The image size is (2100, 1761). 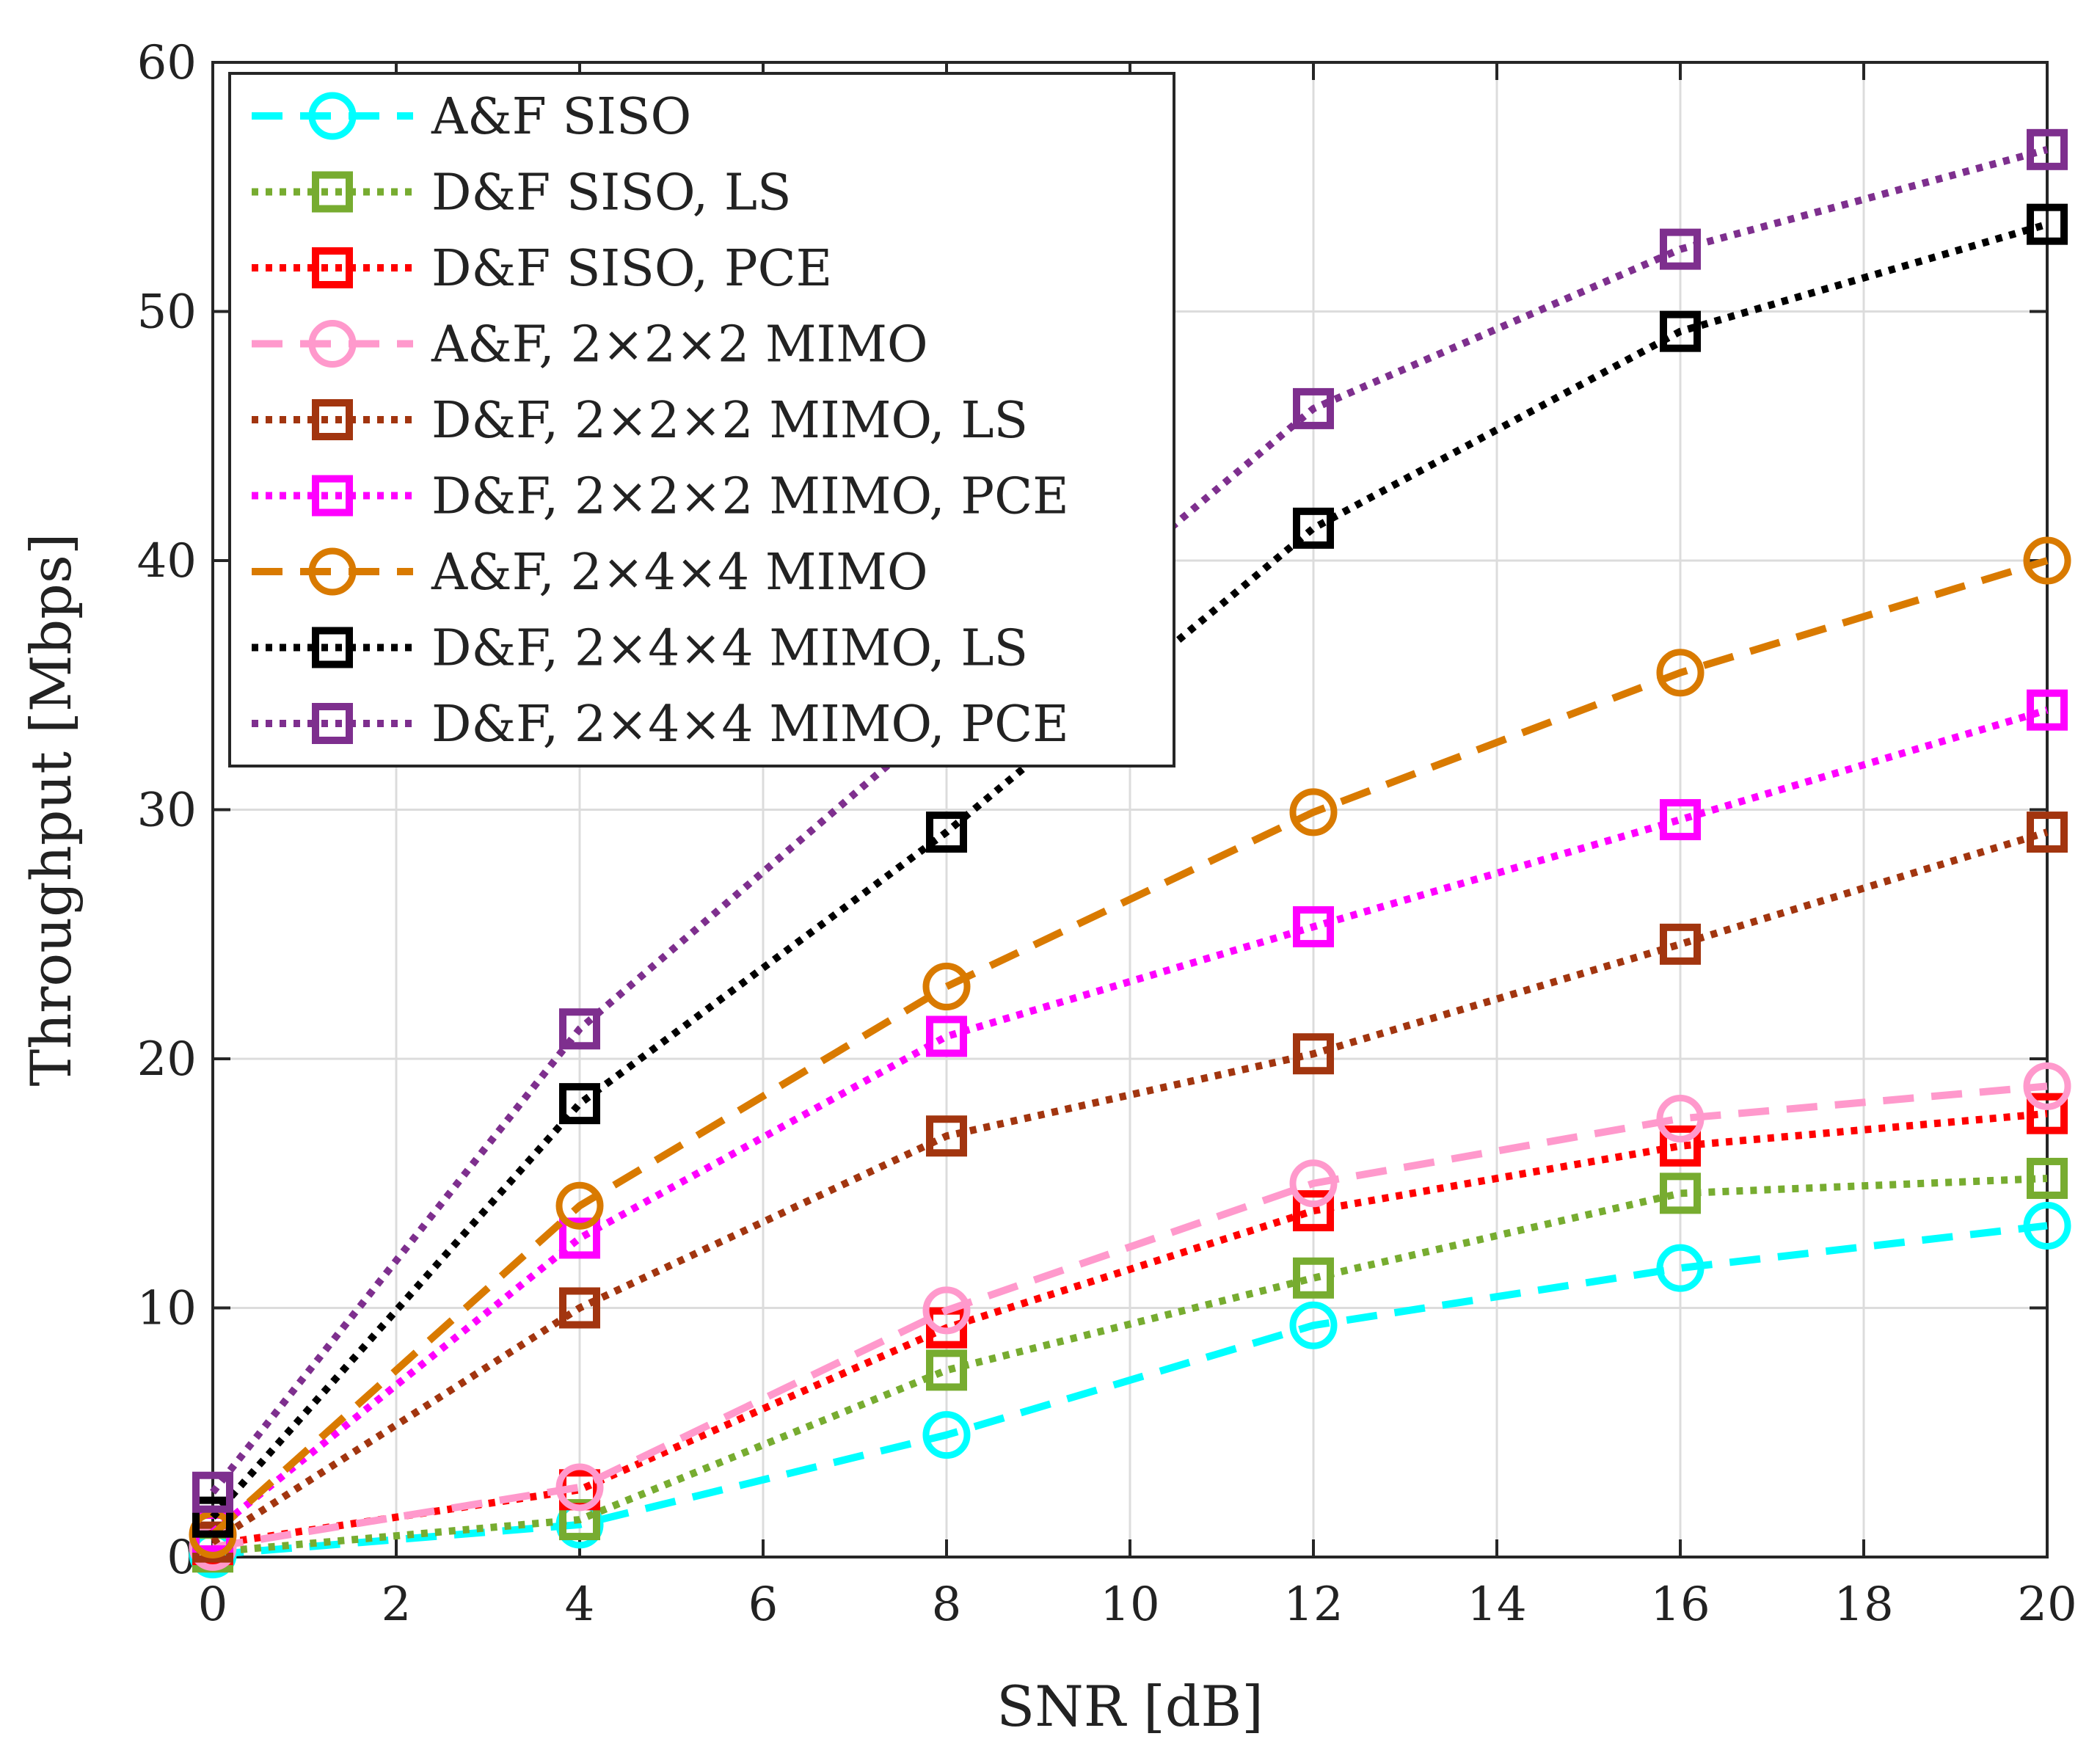 I want to click on y-axis-label: Throughput [Mbps], so click(x=51, y=810).